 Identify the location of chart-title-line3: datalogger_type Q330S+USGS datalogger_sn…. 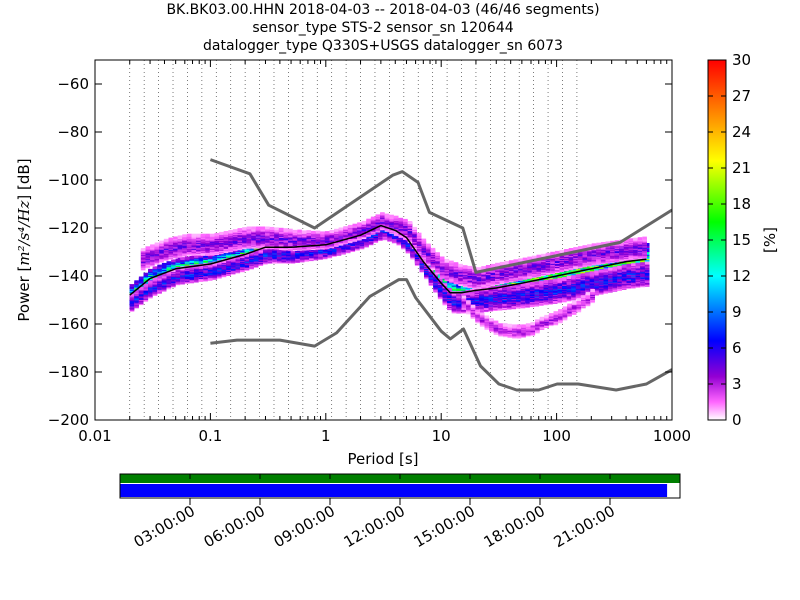
(383, 46).